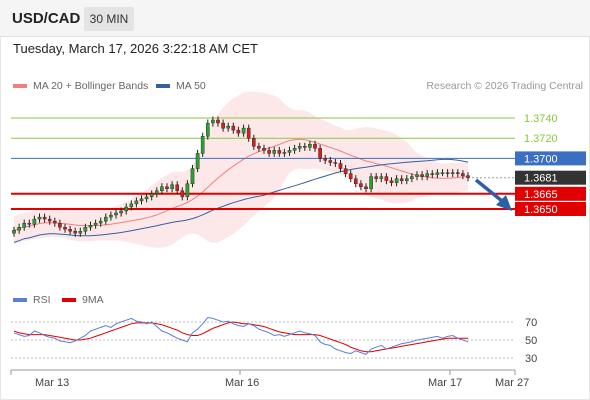 This screenshot has width=590, height=400. I want to click on level-label: 1.3700, so click(541, 159).